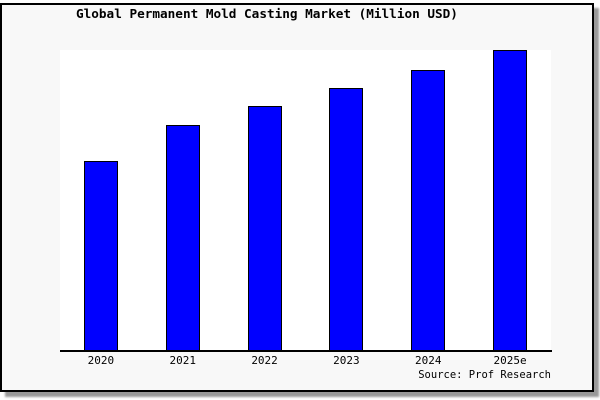 The image size is (600, 400). Describe the element at coordinates (346, 219) in the screenshot. I see `bar-2023` at that location.